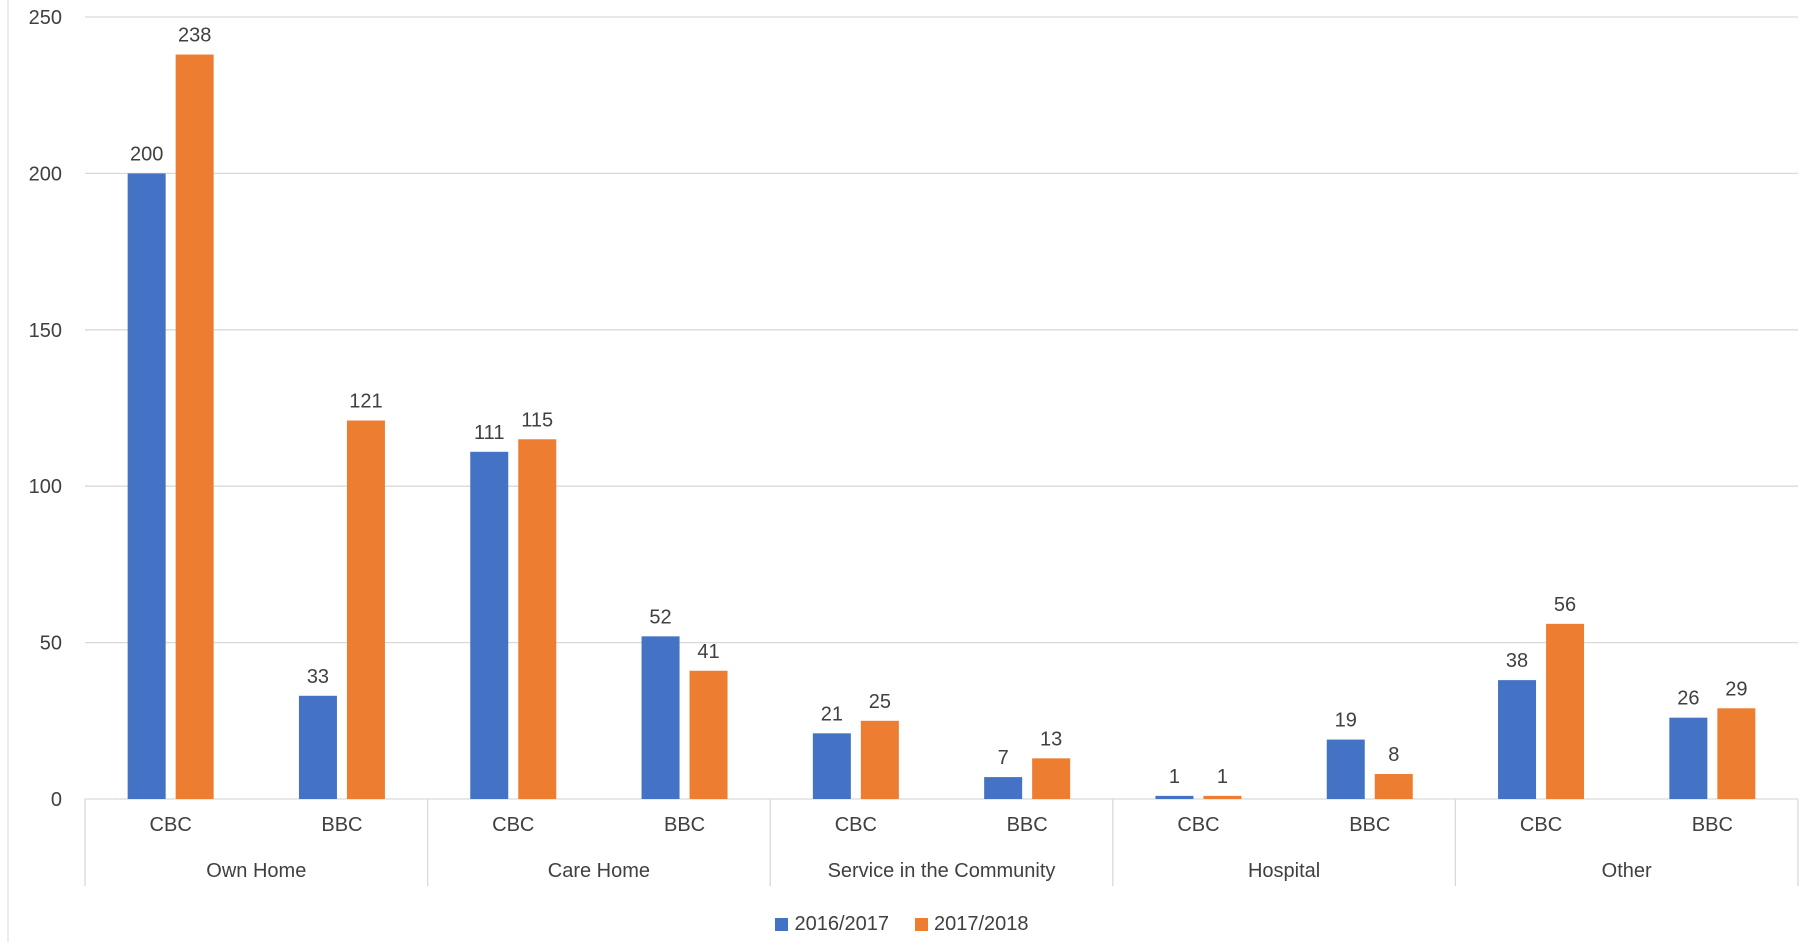  I want to click on legend-label-series-2: 2017/2018, so click(981, 924).